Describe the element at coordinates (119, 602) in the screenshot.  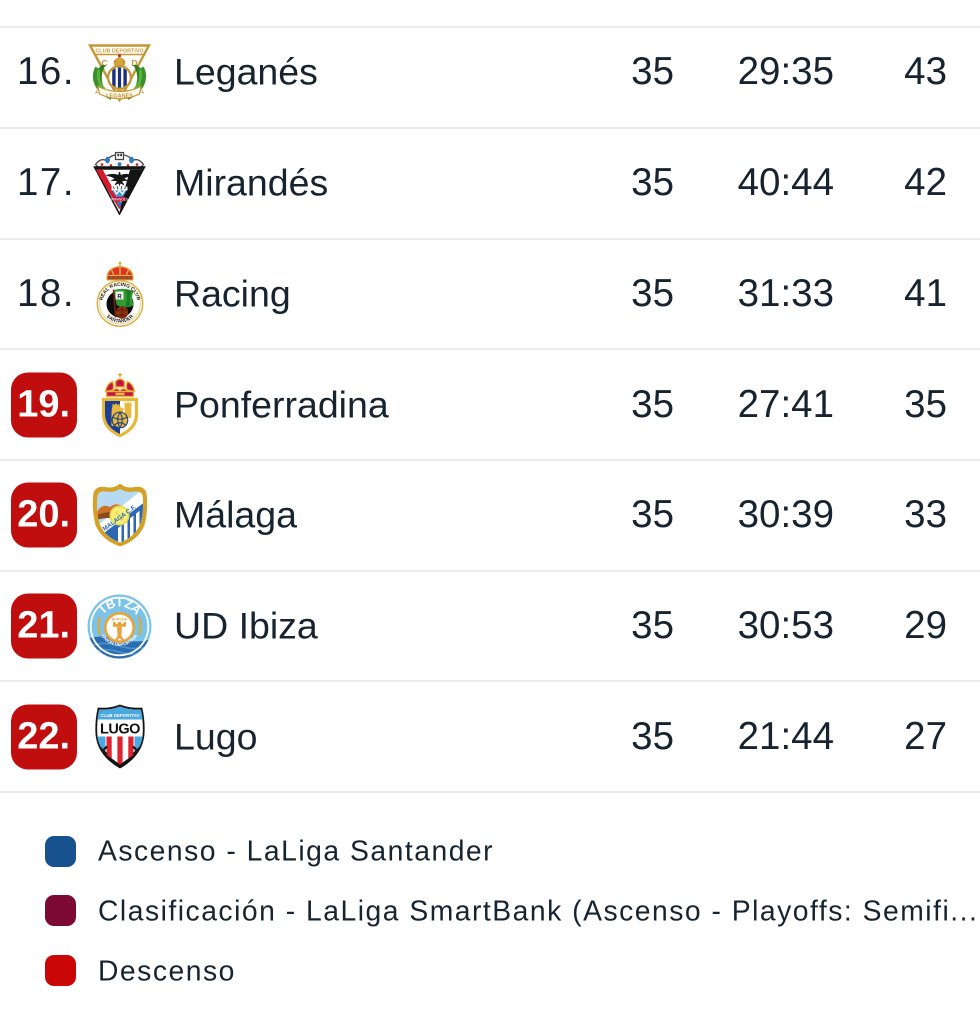
I see `svg-text: I` at that location.